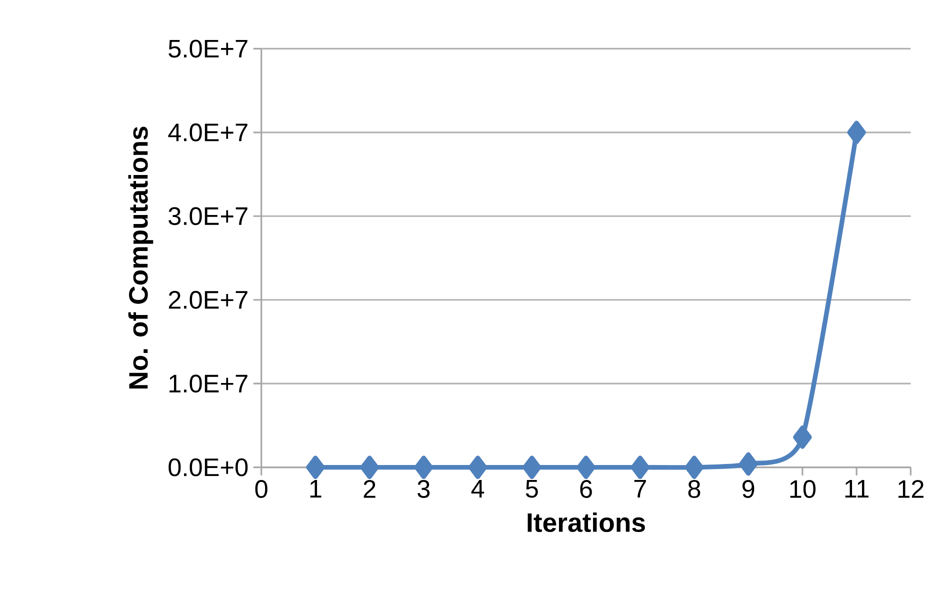 This screenshot has width=937, height=610. What do you see at coordinates (141, 257) in the screenshot?
I see `y-axis-title: No. of Computations` at bounding box center [141, 257].